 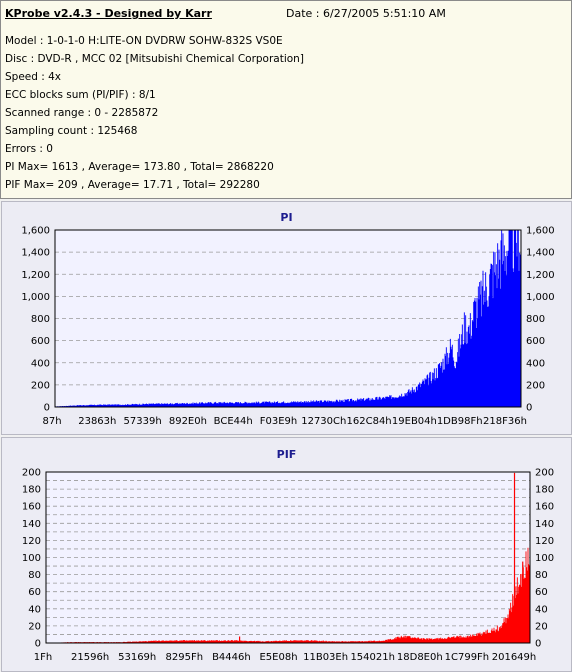 I want to click on x-tick-label: 1Fh, so click(x=43, y=657).